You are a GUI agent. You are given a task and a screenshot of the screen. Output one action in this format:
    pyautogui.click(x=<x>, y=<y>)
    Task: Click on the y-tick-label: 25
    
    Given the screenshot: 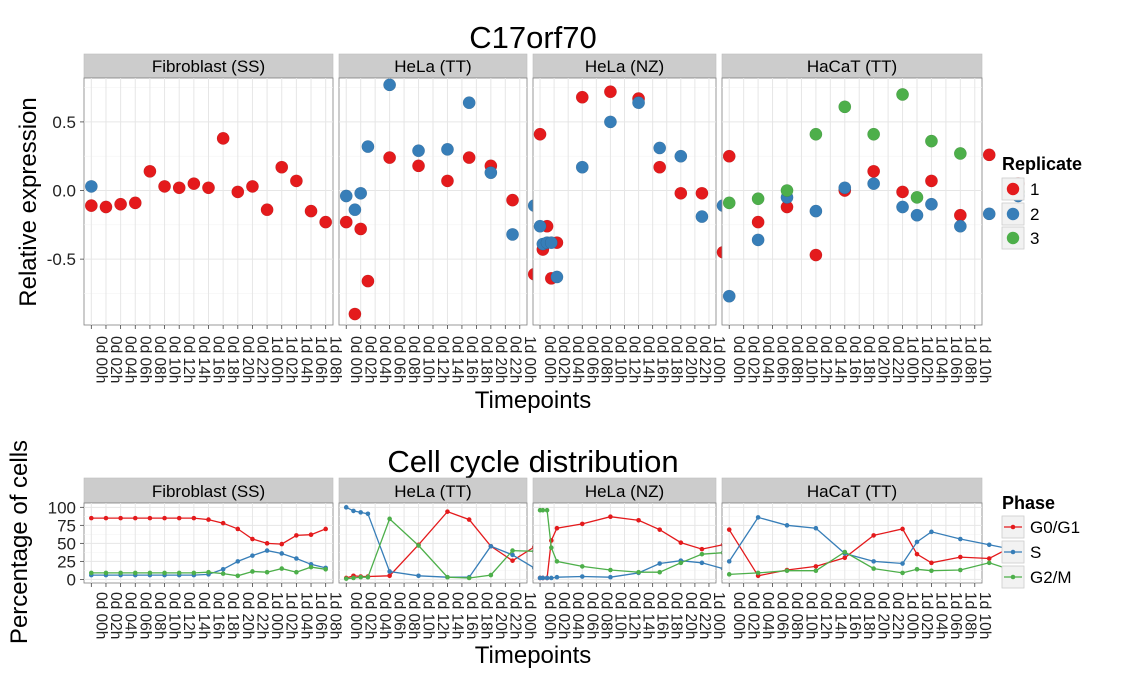 What is the action you would take?
    pyautogui.click(x=66, y=561)
    